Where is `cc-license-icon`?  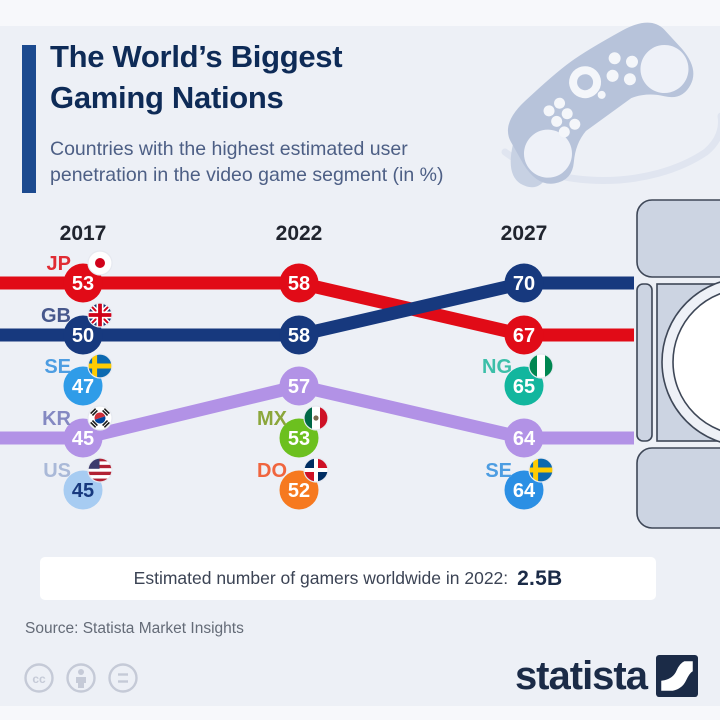 cc-license-icon is located at coordinates (39, 678).